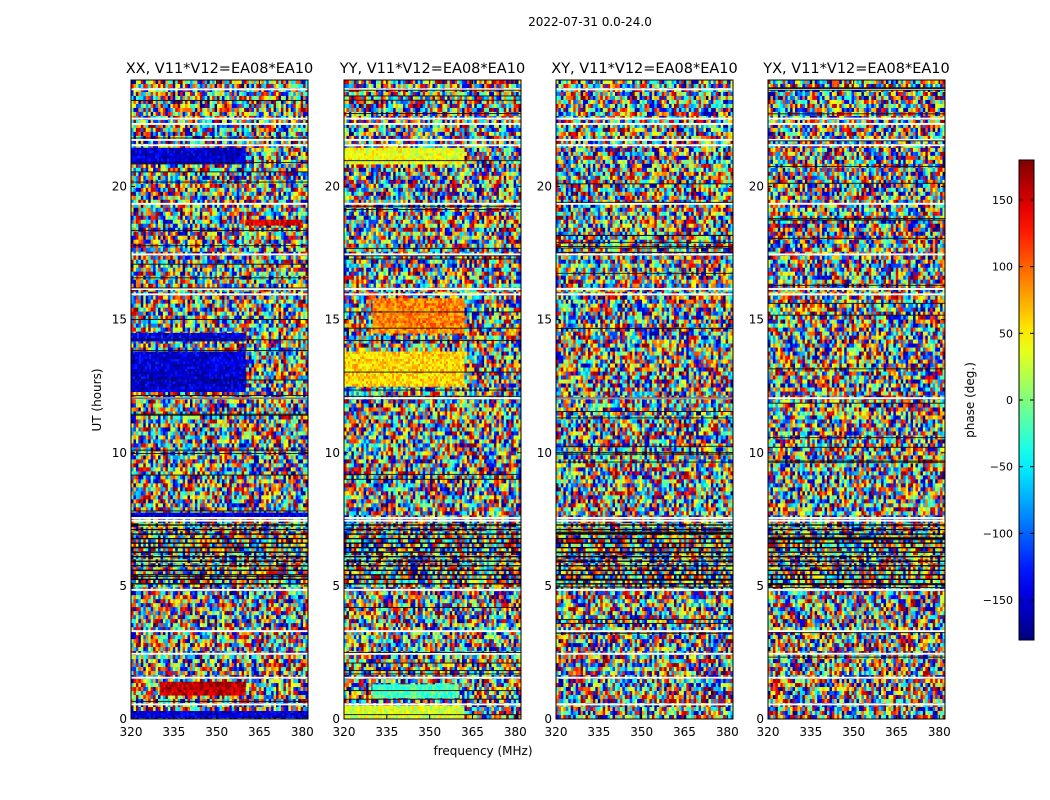  I want to click on panel-title: YY, V11*V12=EA08*EA10, so click(432, 69).